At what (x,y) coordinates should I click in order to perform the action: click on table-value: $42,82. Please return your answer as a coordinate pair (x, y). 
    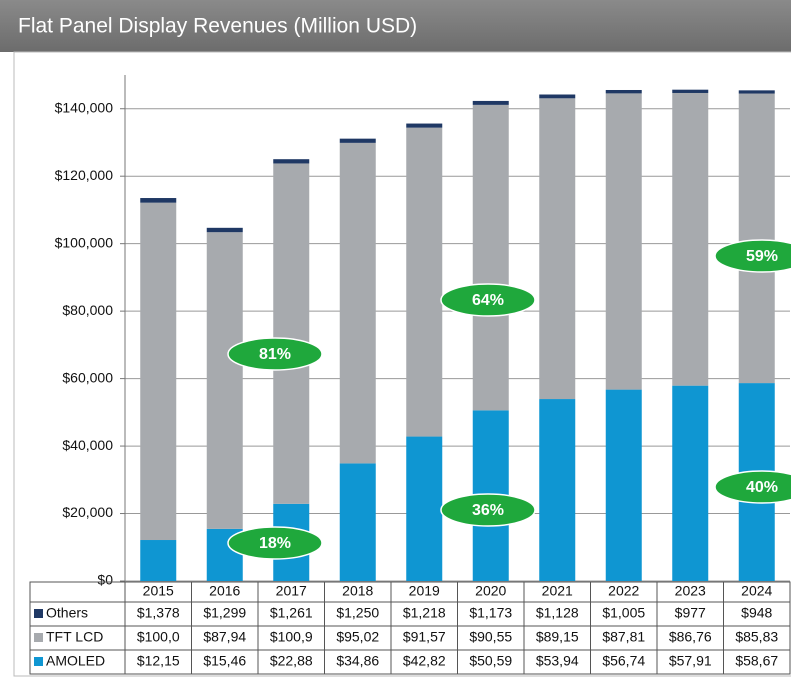
    Looking at the image, I should click on (424, 661).